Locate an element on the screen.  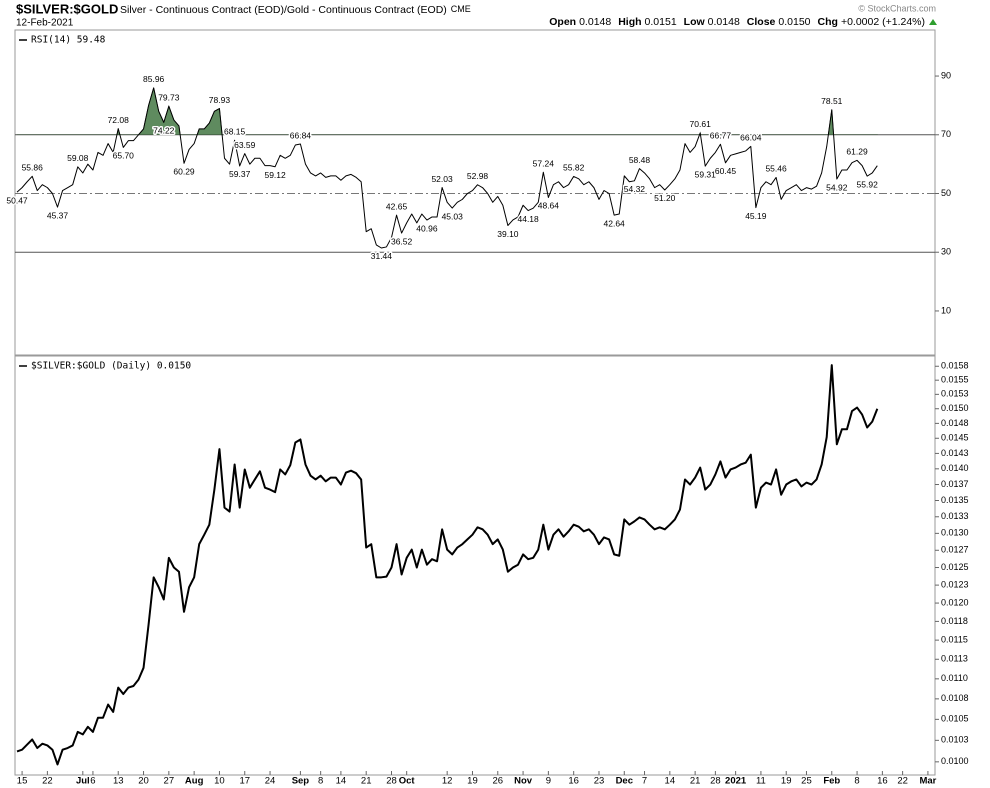
y-tick-label: 10 is located at coordinates (946, 310).